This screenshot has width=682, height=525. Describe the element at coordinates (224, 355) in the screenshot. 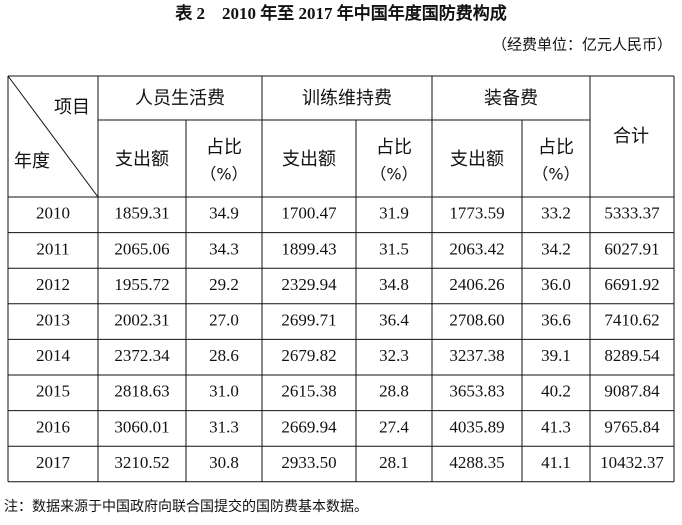

I see `cell: 28.6` at that location.